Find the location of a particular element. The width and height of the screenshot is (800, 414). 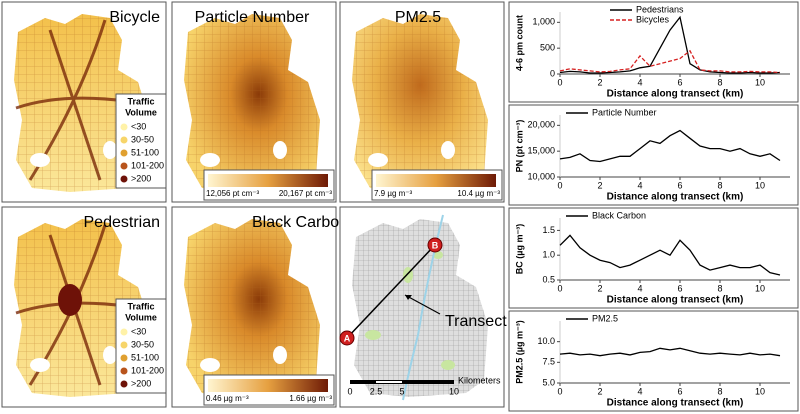

transect-line is located at coordinates (391, 291).